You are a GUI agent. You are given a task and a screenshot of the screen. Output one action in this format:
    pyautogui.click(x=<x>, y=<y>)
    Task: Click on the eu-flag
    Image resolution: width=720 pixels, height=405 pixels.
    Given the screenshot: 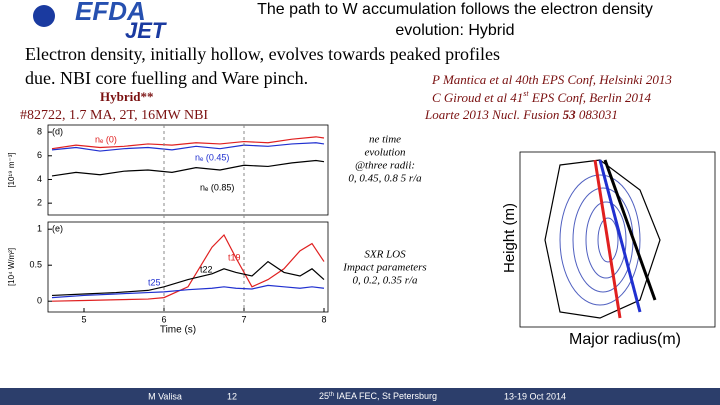 What is the action you would take?
    pyautogui.click(x=44, y=16)
    